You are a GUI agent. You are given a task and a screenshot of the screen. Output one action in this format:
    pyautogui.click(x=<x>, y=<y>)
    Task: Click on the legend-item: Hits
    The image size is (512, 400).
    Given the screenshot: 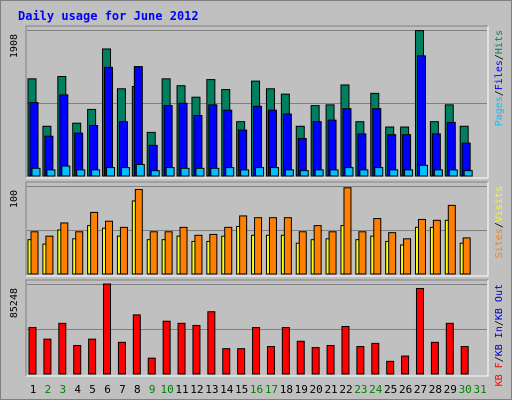 What is the action you would take?
    pyautogui.click(x=499, y=42)
    